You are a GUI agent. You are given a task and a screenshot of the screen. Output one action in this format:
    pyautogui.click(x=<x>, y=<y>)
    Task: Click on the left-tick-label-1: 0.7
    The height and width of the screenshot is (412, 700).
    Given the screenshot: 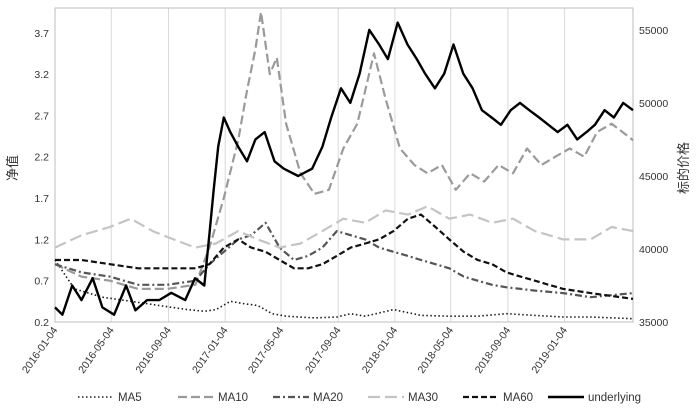 What is the action you would take?
    pyautogui.click(x=41, y=282)
    